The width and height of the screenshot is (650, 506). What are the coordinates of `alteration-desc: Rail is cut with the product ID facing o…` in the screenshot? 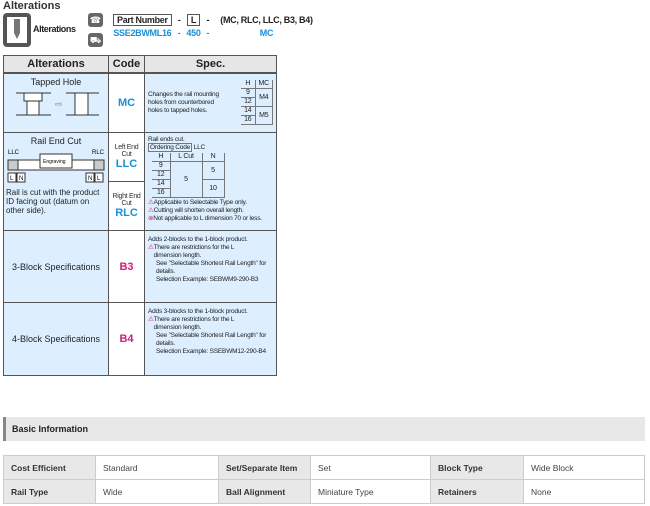 It's located at (53, 201).